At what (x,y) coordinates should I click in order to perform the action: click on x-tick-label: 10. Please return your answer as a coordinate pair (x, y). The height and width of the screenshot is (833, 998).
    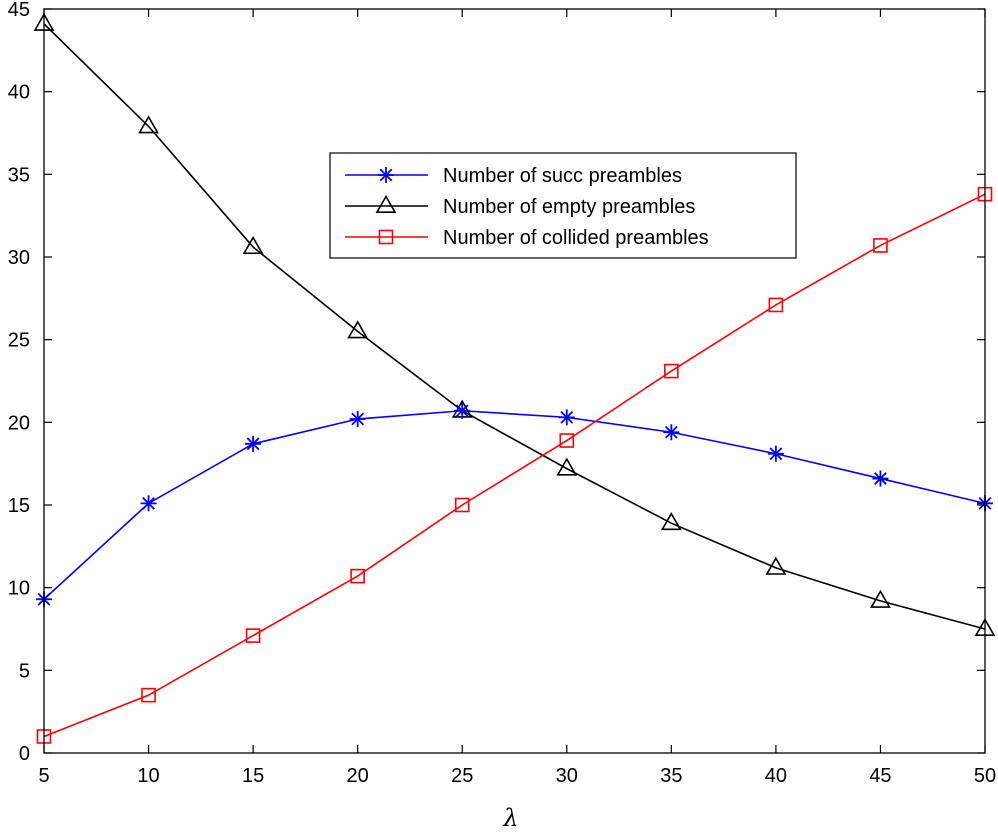
    Looking at the image, I should click on (148, 776).